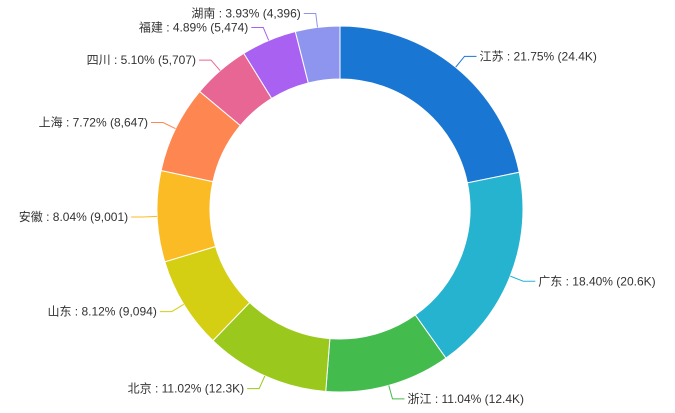  I want to click on slice-6-arc, so click(186, 216).